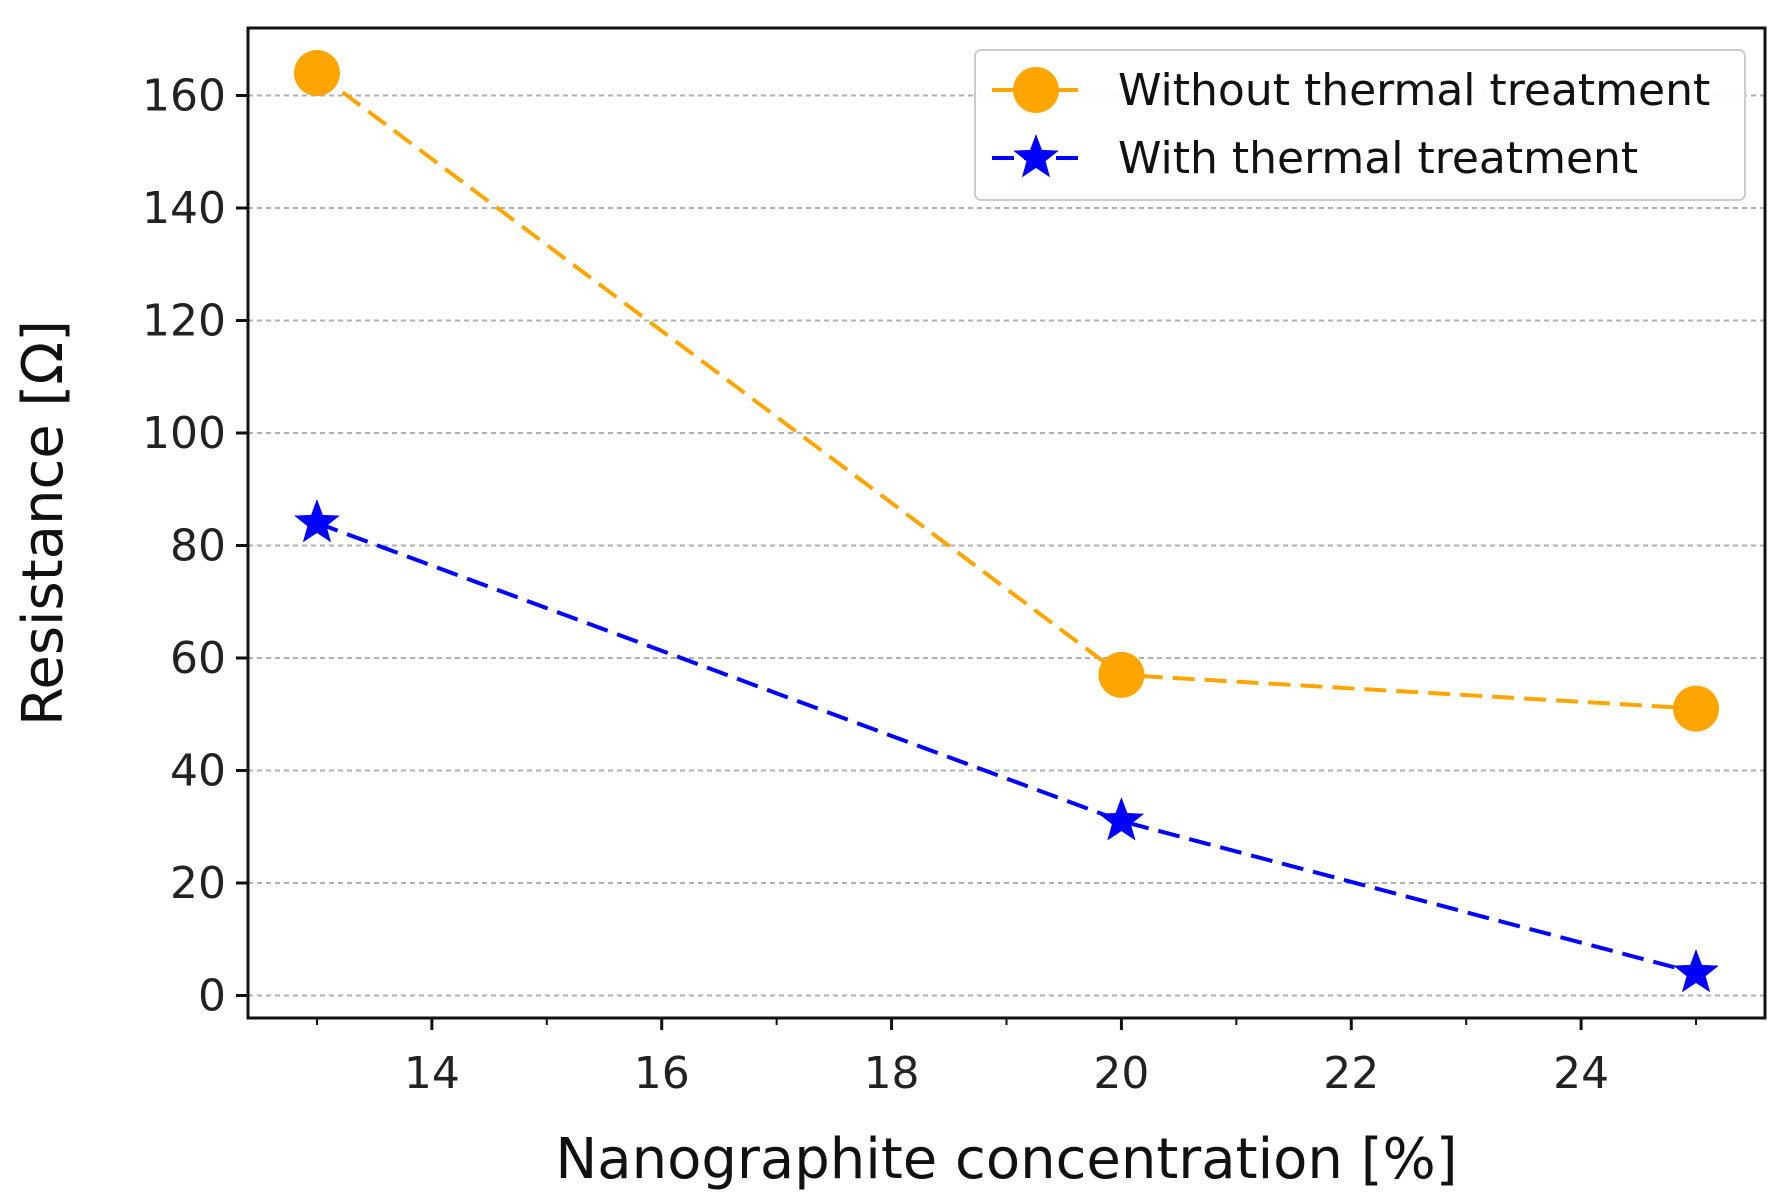 The image size is (1792, 1203). What do you see at coordinates (1378, 158) in the screenshot?
I see `legend-label: With thermal treatment` at bounding box center [1378, 158].